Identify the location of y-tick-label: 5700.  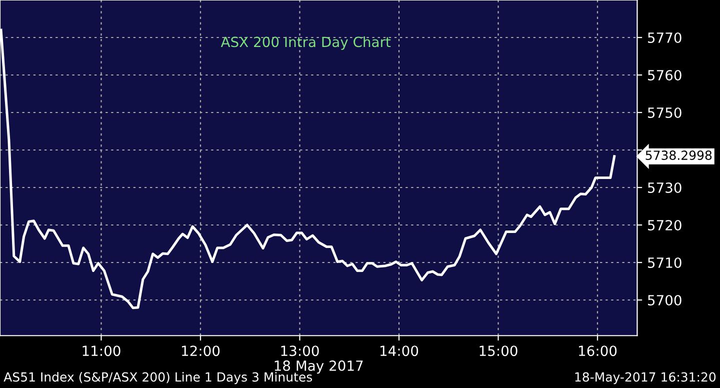
(665, 300).